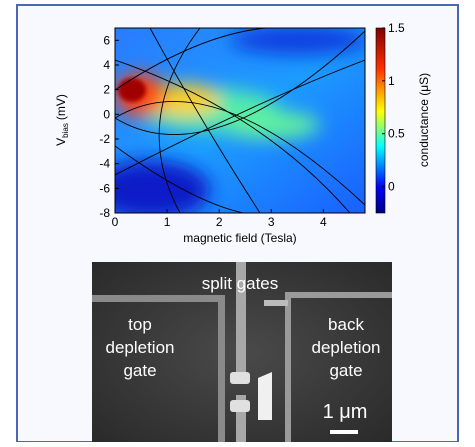 This screenshot has height=447, width=475. Describe the element at coordinates (104, 188) in the screenshot. I see `y-tick-label: -6` at that location.